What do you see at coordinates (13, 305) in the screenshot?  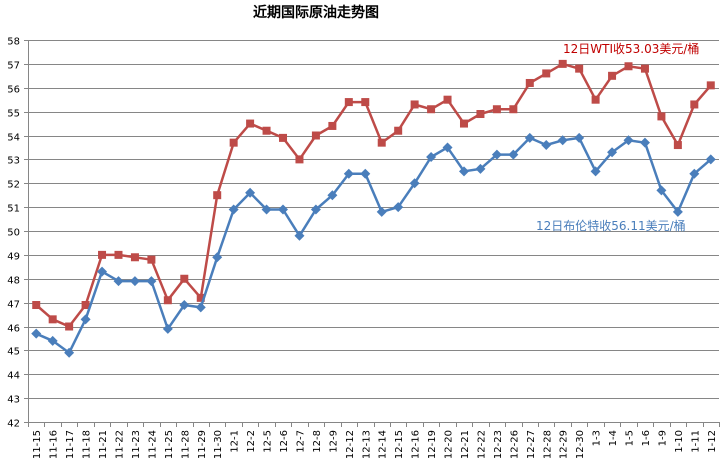 I see `y-tick-label-47: 47` at bounding box center [13, 305].